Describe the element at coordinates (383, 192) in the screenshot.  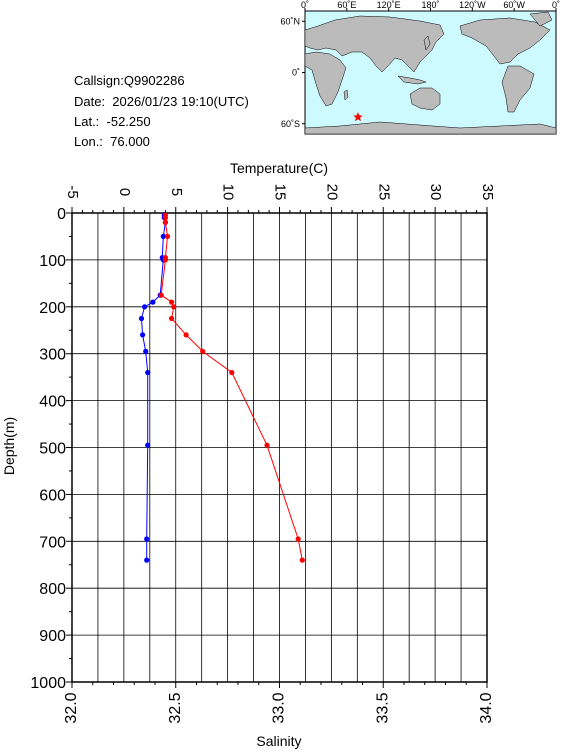
I see `temperature-tick-label: 25` at that location.